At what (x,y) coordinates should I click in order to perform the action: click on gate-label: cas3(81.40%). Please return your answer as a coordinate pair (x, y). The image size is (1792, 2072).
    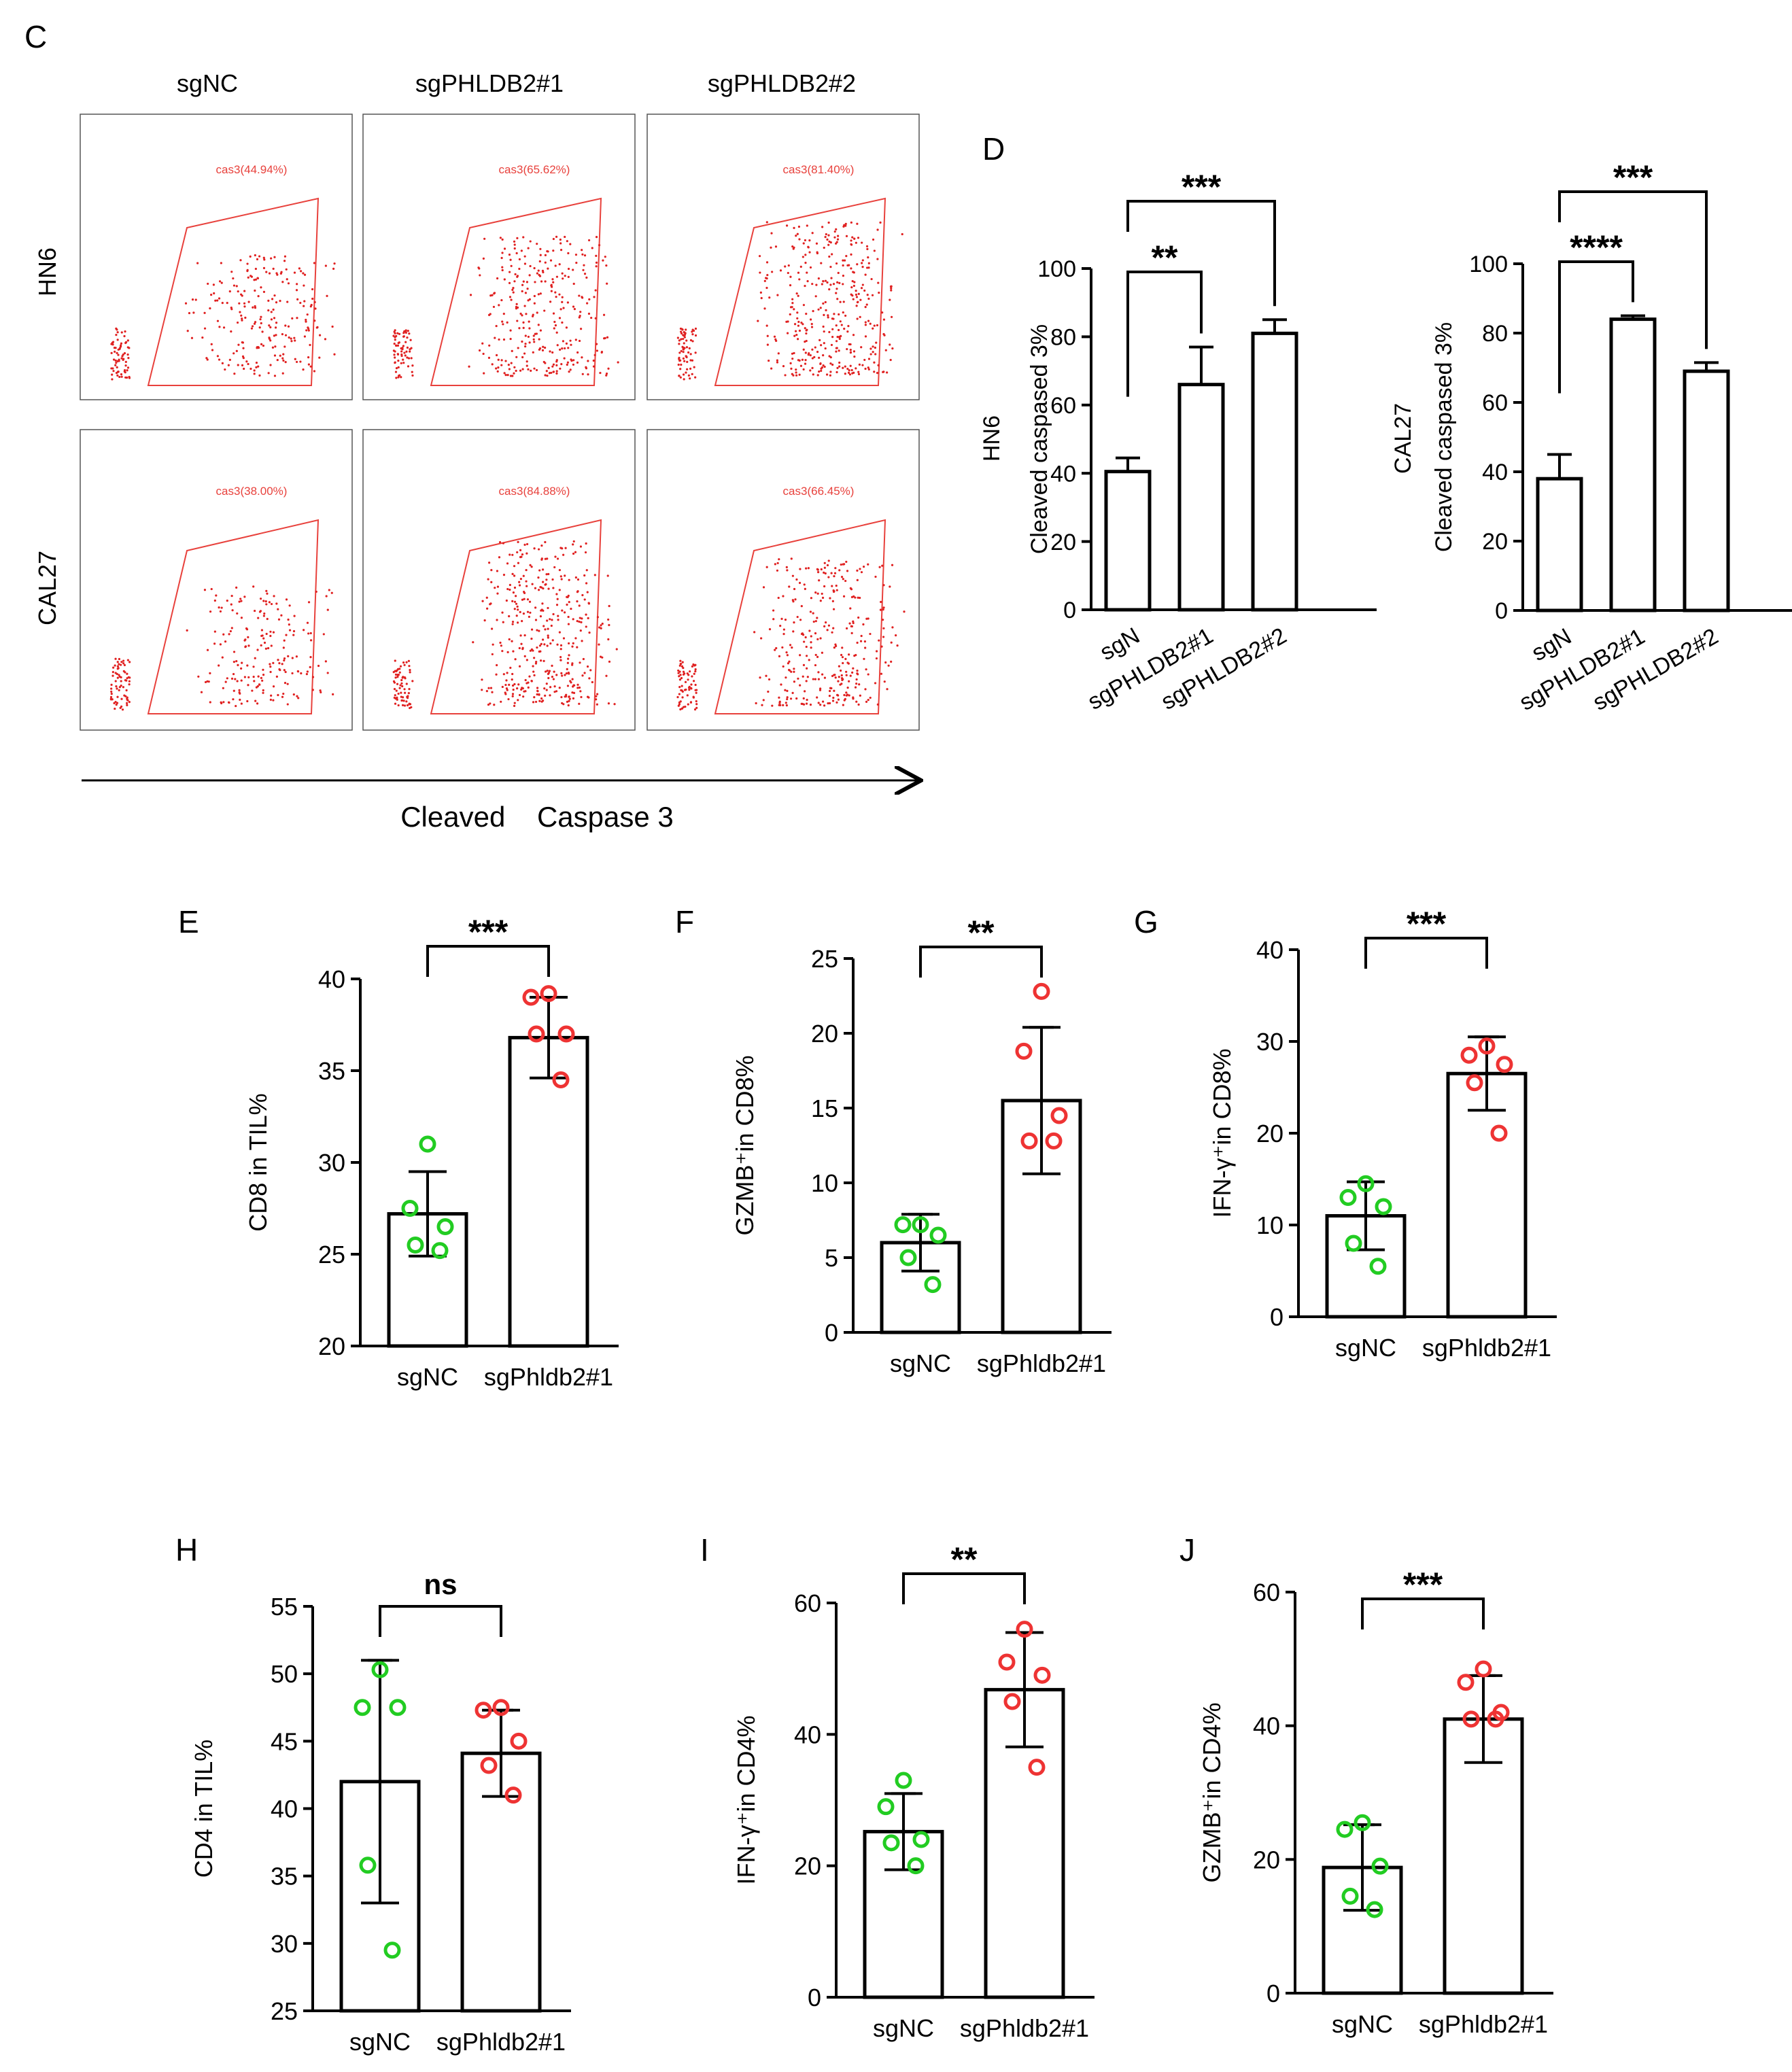
    Looking at the image, I should click on (819, 169).